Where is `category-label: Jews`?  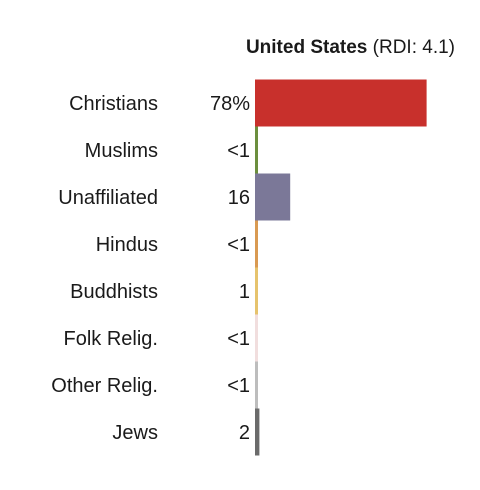
category-label: Jews is located at coordinates (135, 433).